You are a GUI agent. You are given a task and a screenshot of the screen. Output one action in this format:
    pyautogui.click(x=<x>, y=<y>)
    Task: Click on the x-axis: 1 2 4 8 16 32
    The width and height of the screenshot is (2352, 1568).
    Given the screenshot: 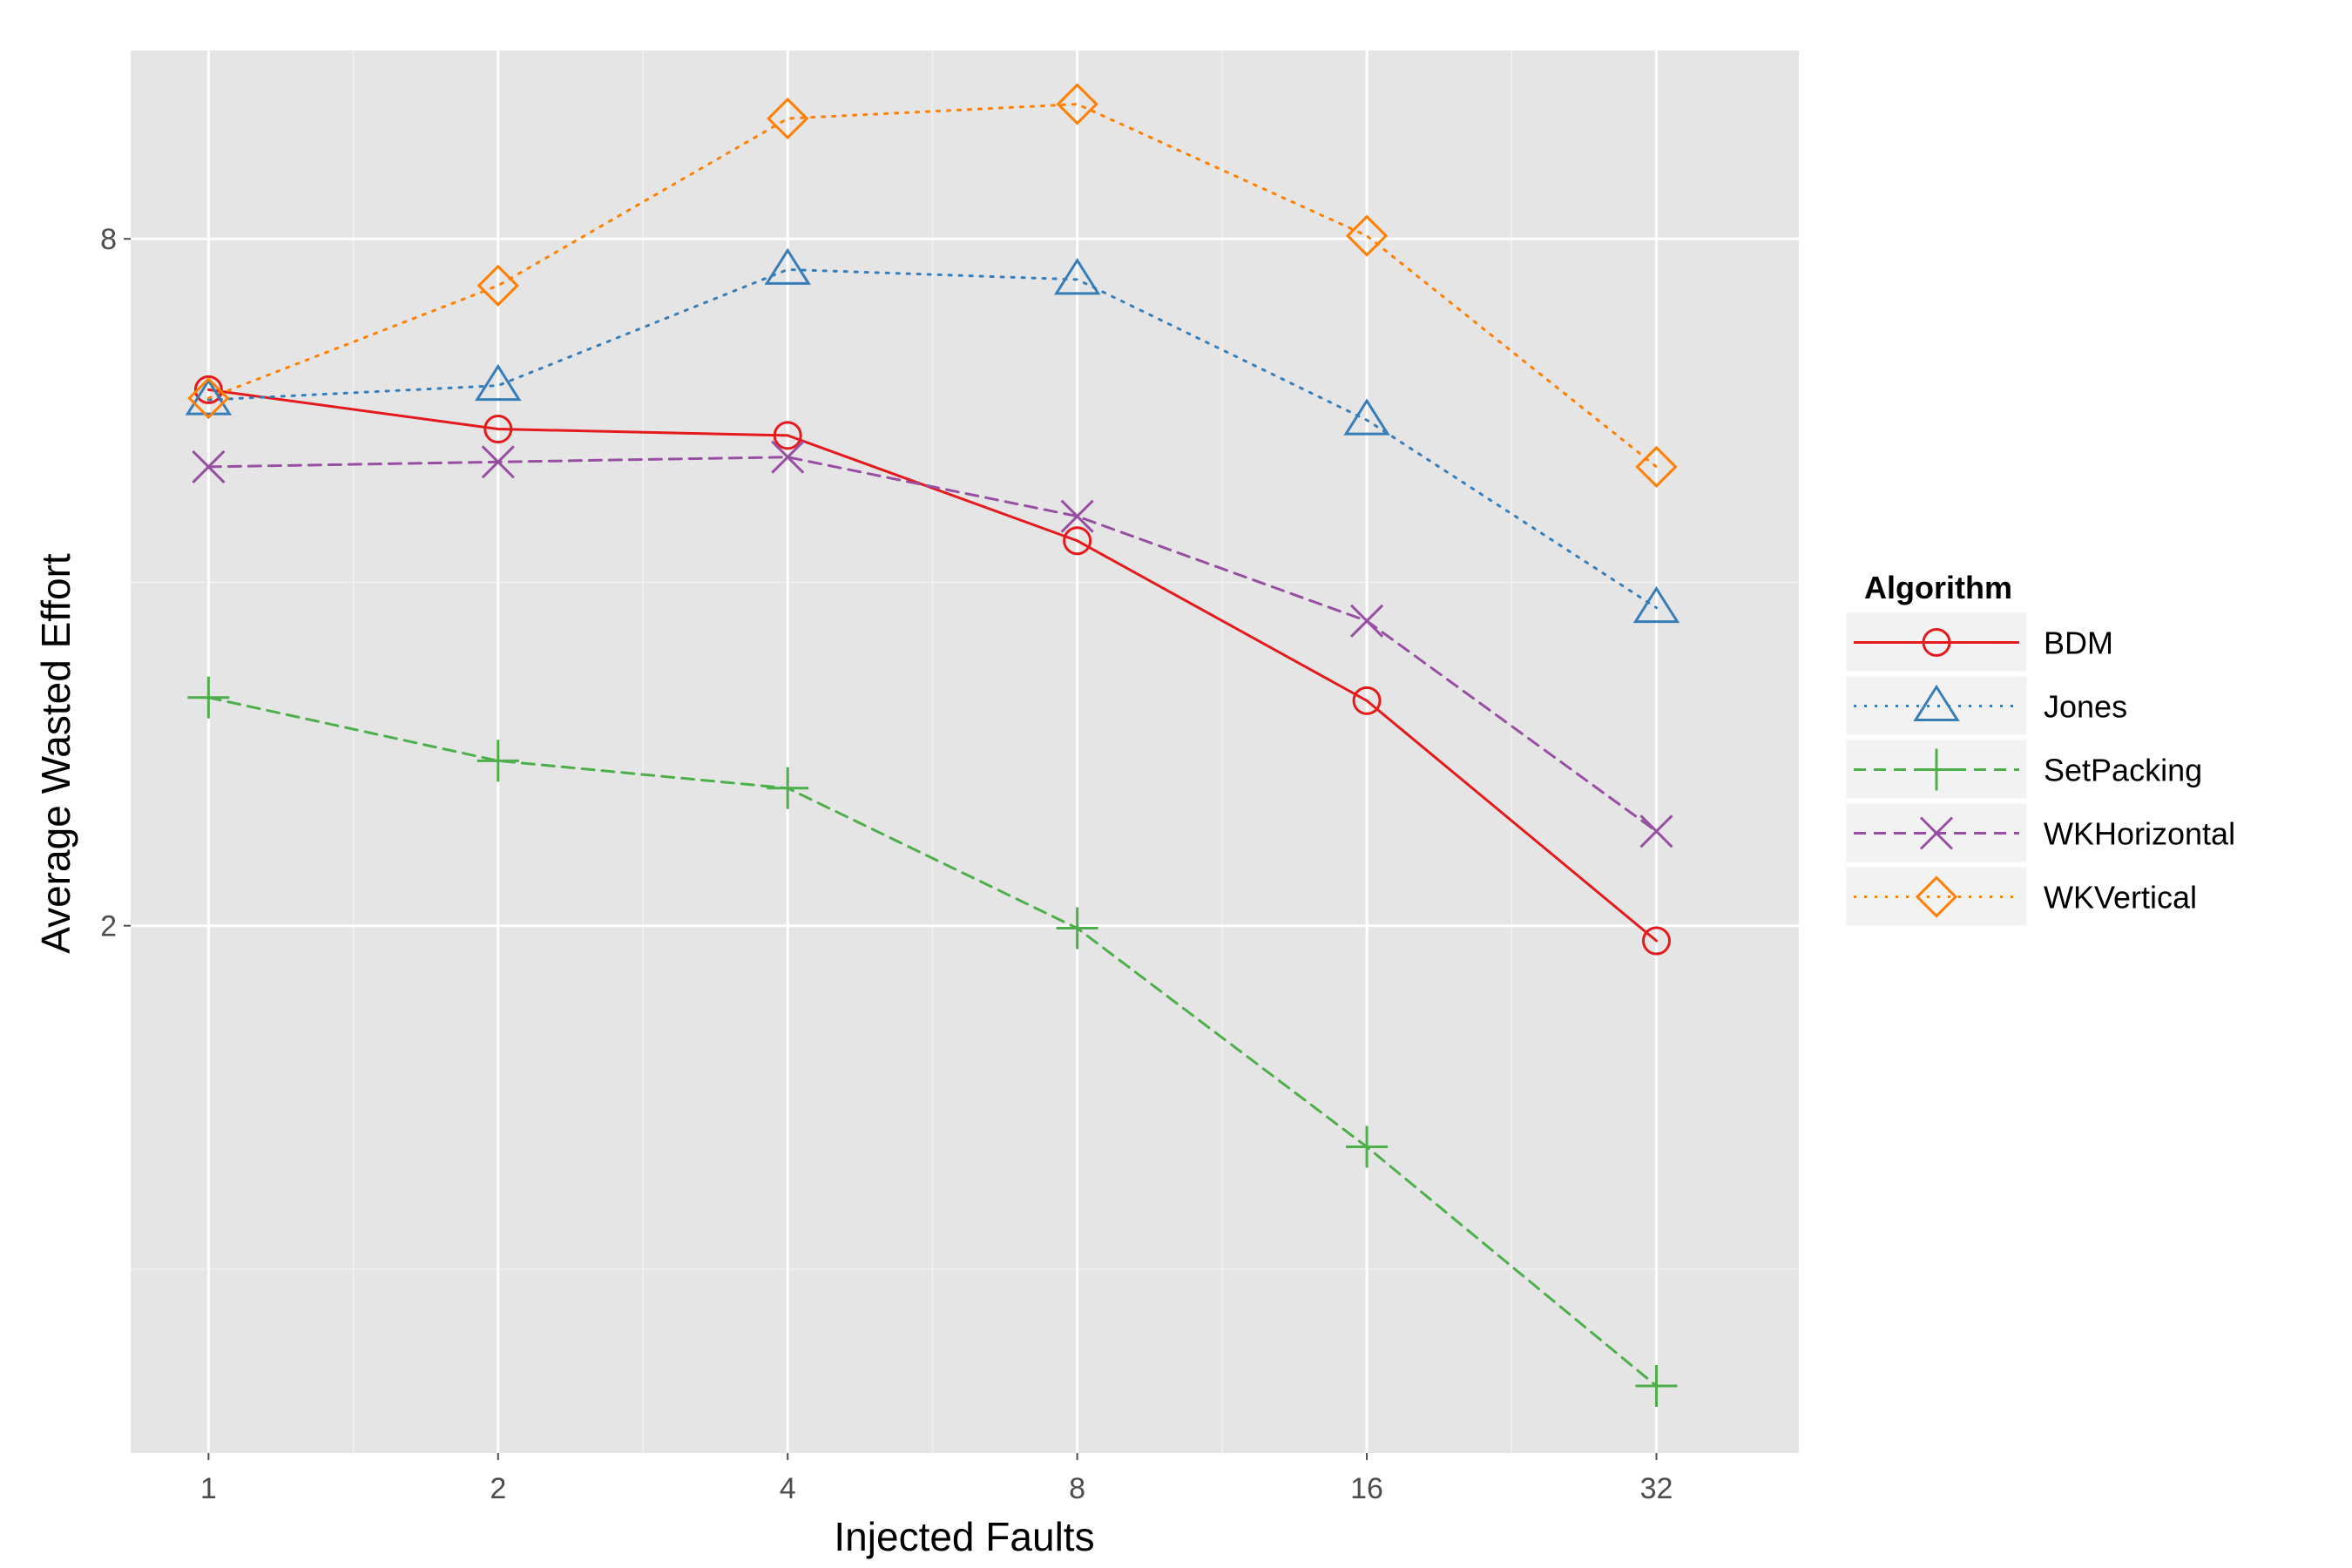 What is the action you would take?
    pyautogui.click(x=936, y=1479)
    